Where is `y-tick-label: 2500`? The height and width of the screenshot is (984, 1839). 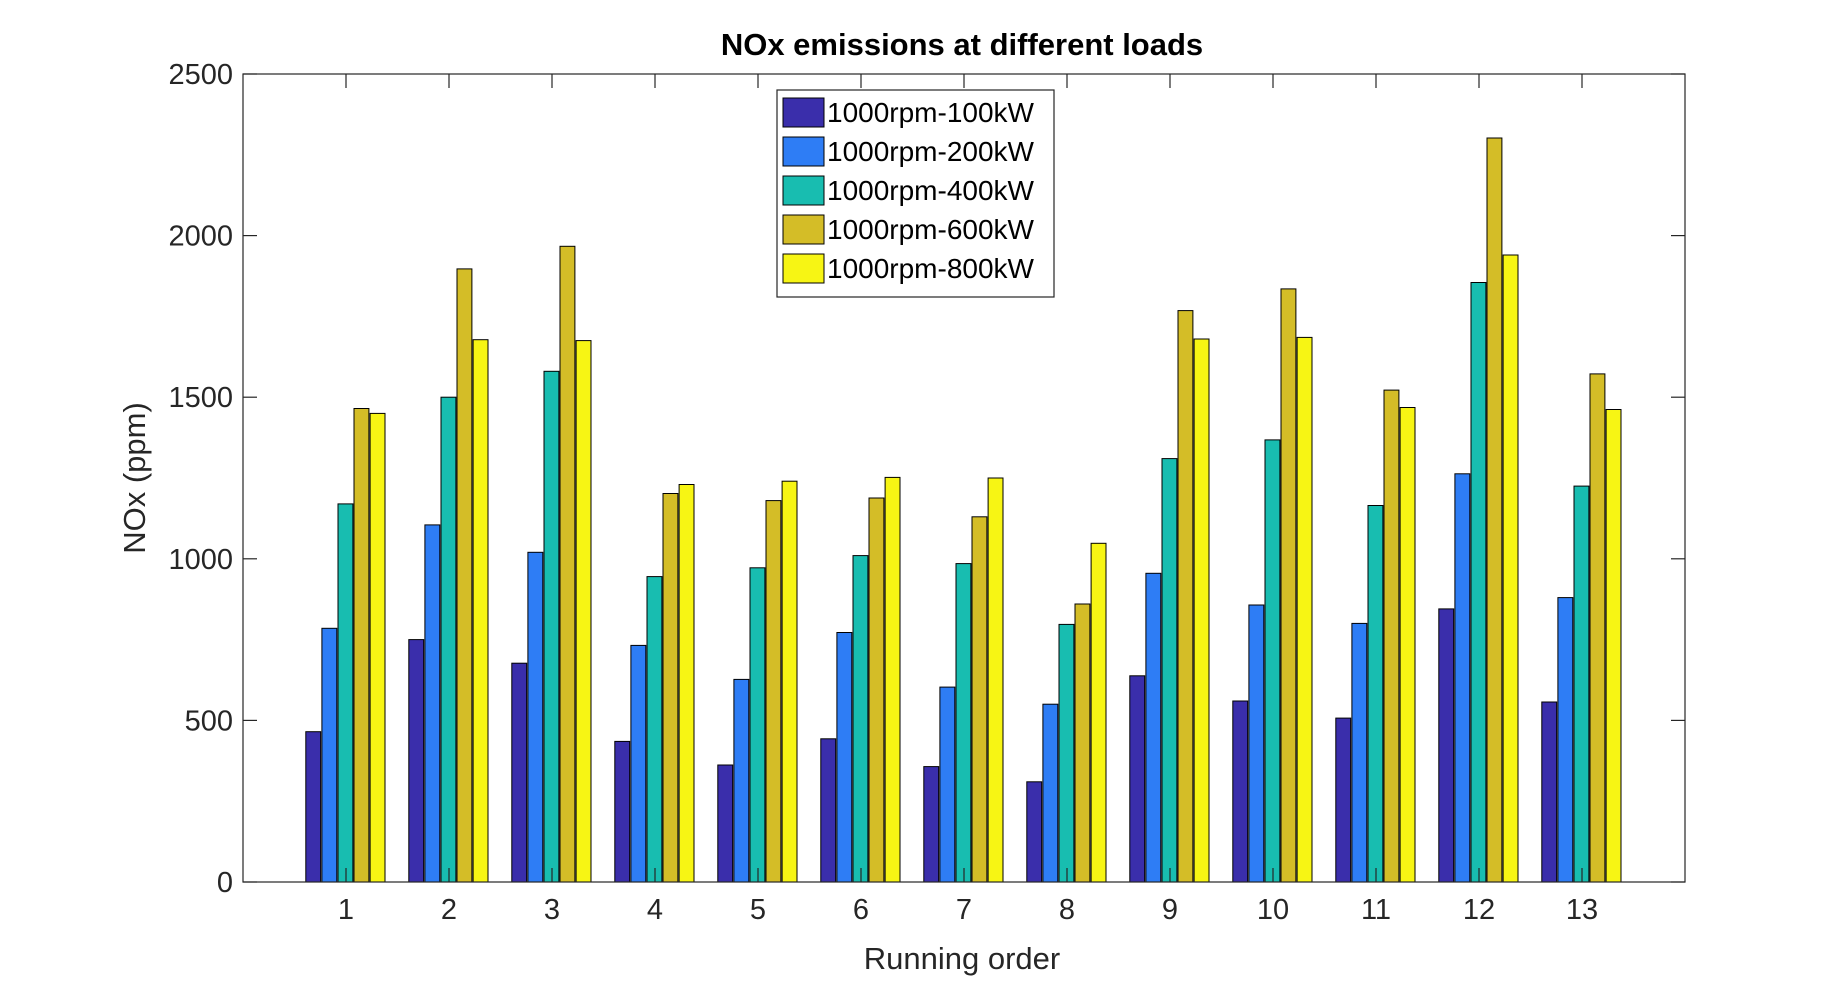
y-tick-label: 2500 is located at coordinates (200, 75).